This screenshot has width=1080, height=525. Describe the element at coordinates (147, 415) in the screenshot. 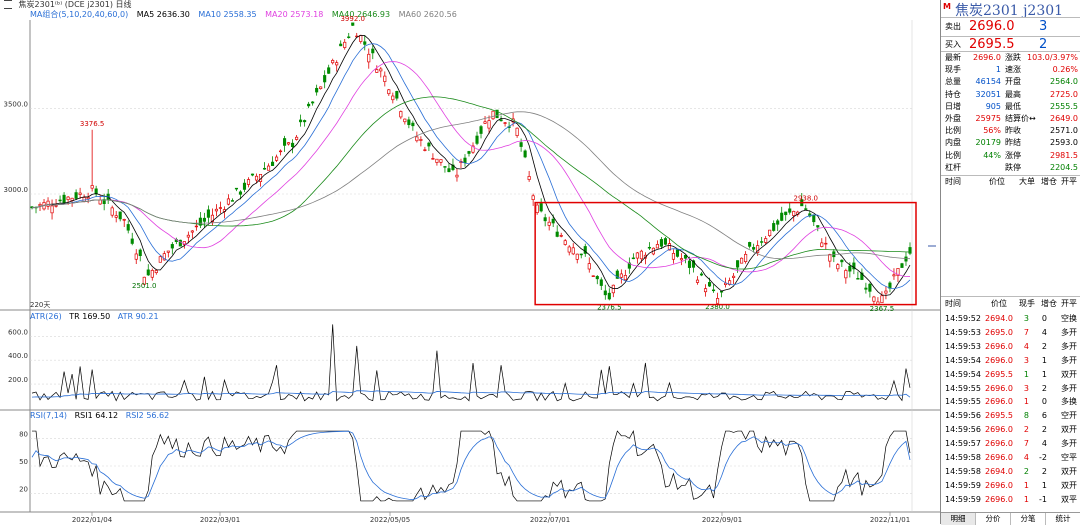

I see `rsi2-value: RSI2 56.62` at that location.